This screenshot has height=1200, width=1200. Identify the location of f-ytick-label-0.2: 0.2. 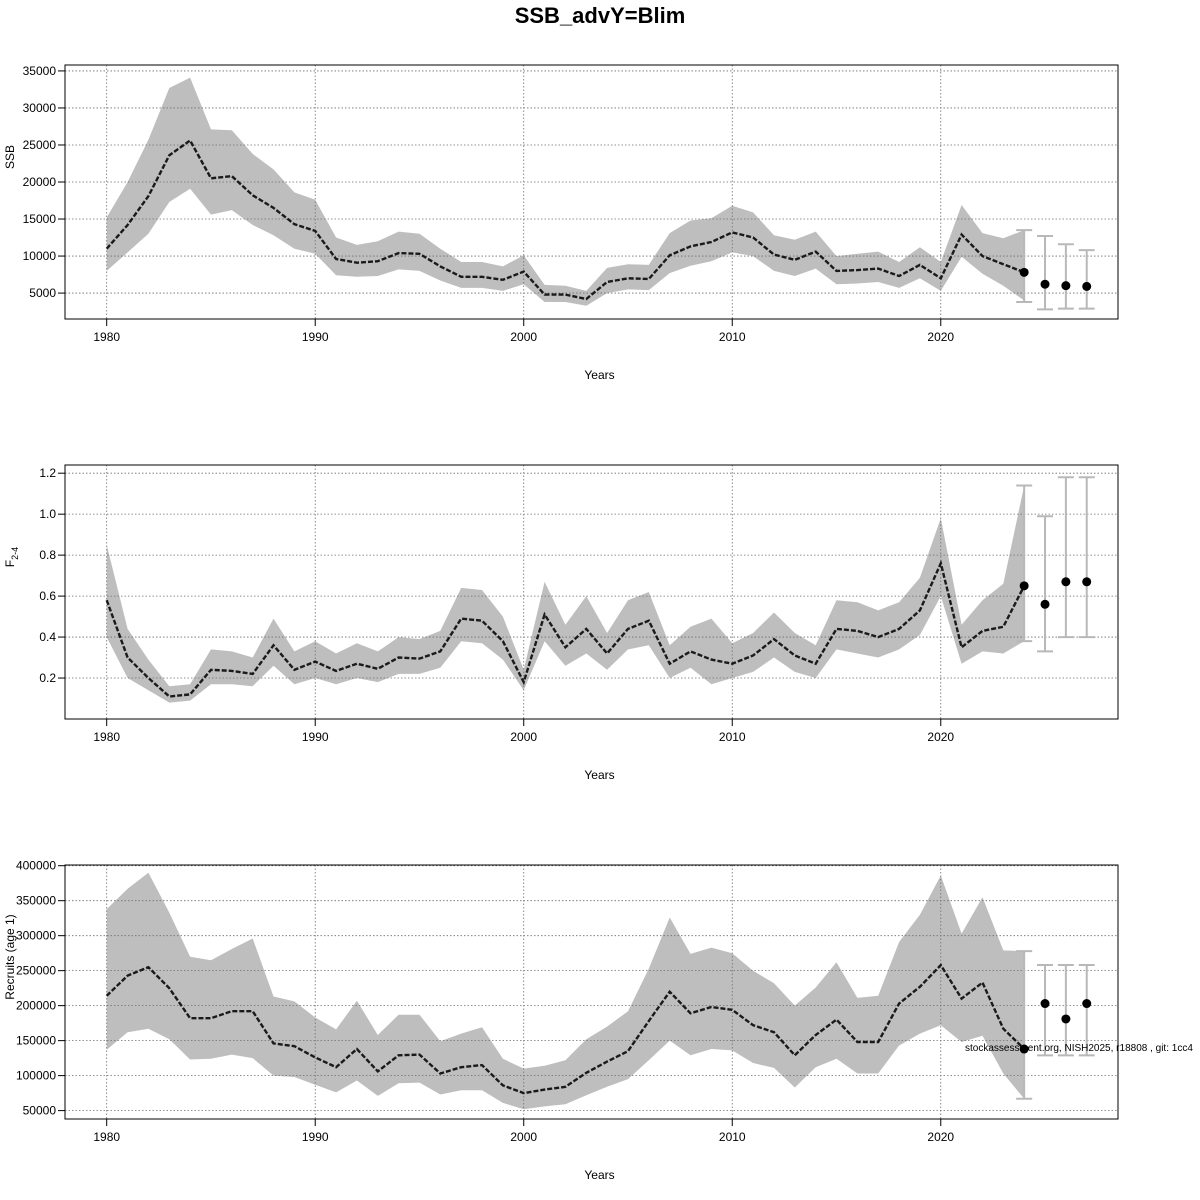
(47, 678).